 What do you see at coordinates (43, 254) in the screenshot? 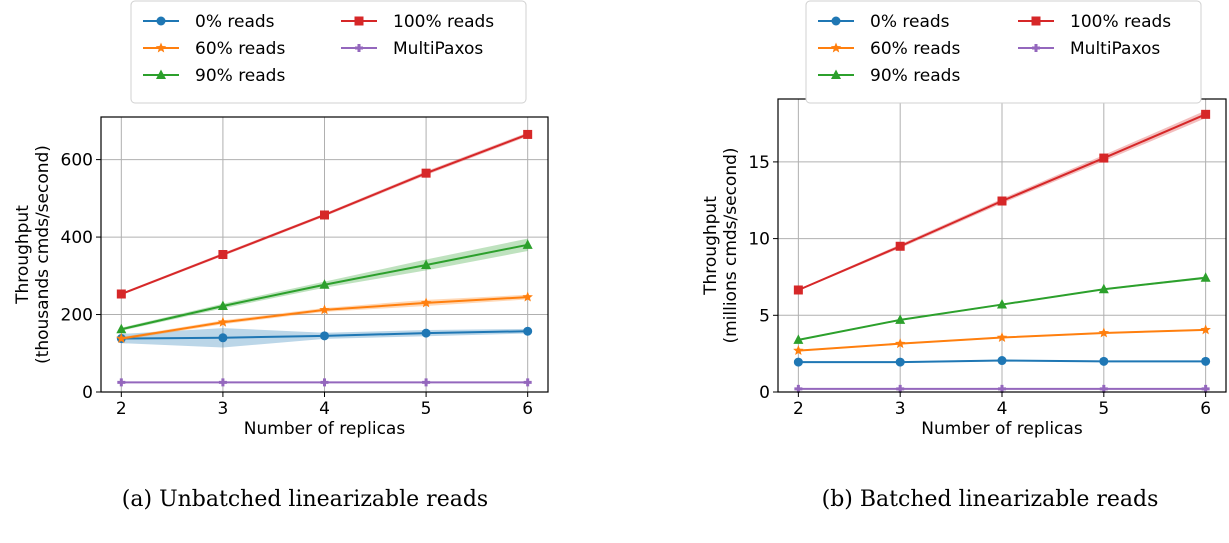
I see `y-axis-label-line2: (thousands cmds/second)` at bounding box center [43, 254].